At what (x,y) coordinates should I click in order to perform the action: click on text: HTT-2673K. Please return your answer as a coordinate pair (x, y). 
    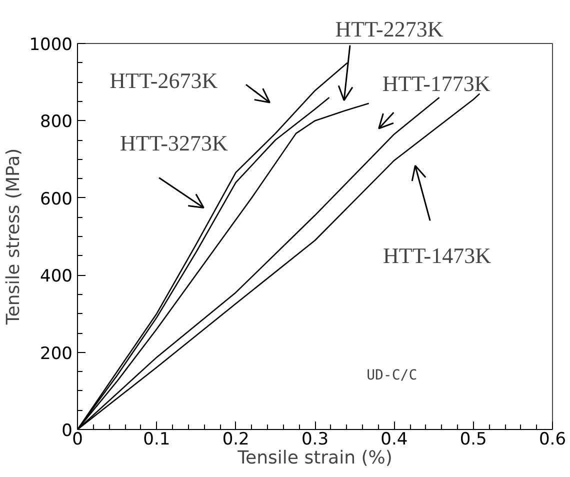
    Looking at the image, I should click on (164, 81).